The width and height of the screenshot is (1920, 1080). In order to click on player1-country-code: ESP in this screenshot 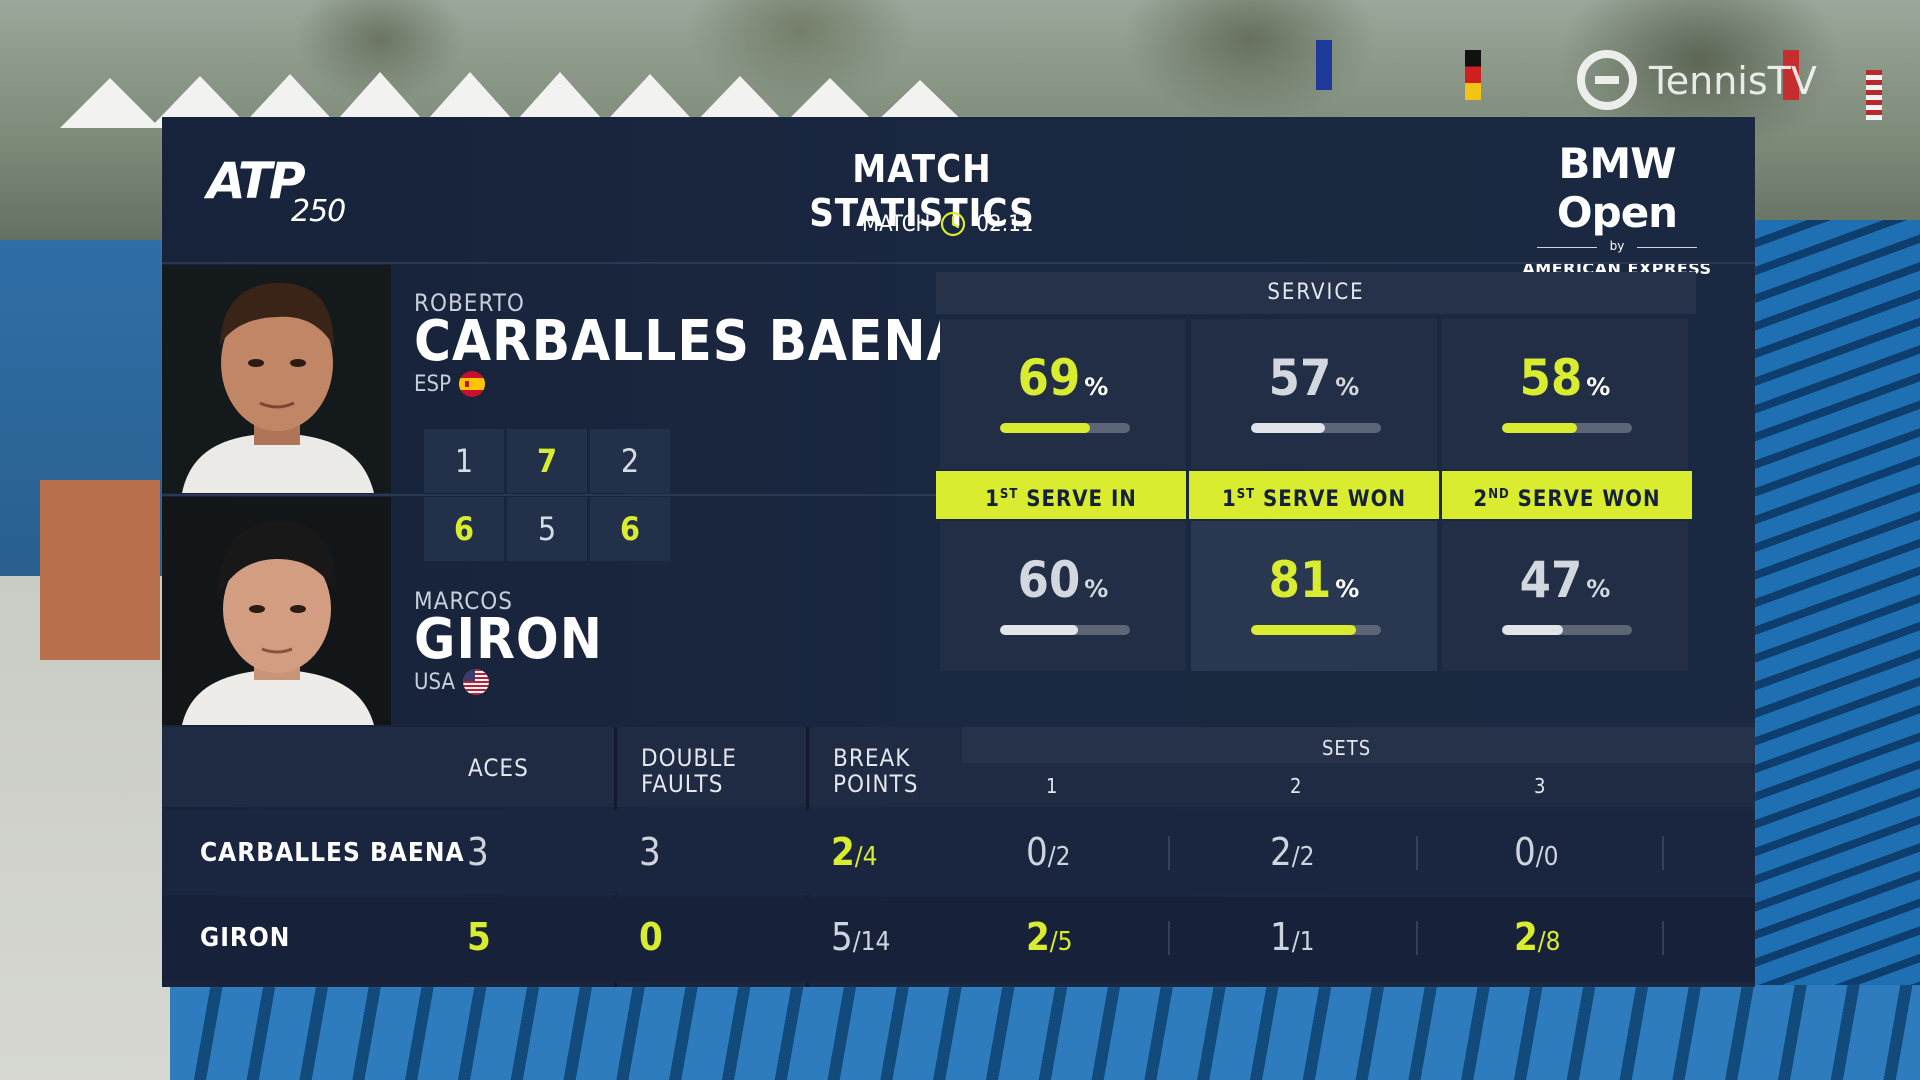, I will do `click(433, 384)`.